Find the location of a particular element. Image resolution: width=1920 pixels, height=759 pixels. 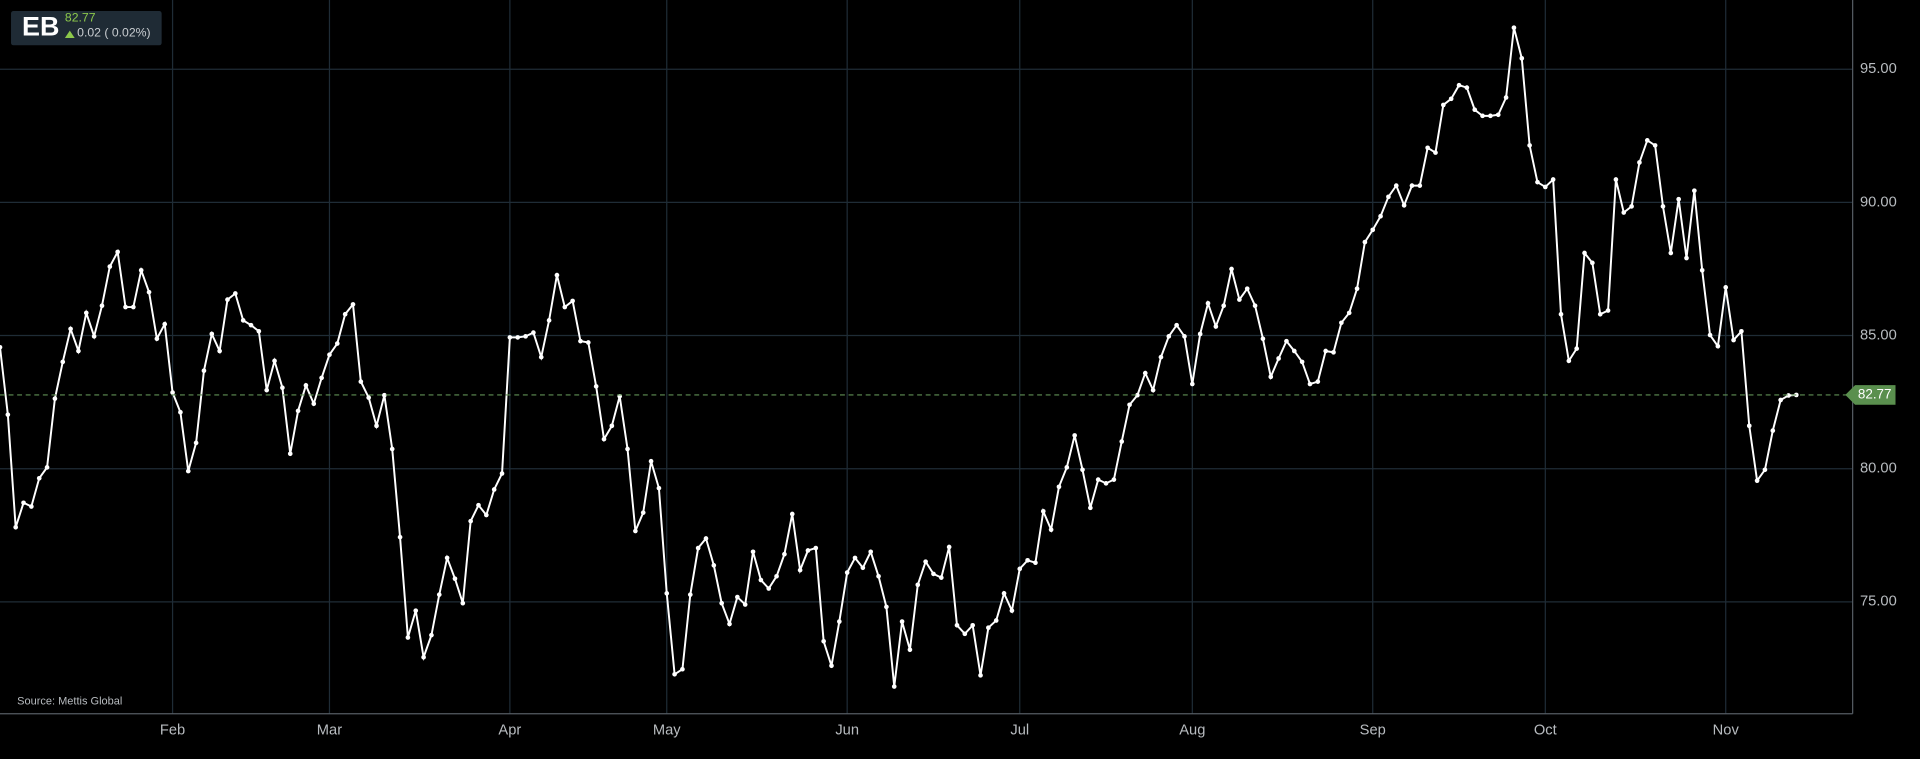

last-price-tag is located at coordinates (1870, 395).